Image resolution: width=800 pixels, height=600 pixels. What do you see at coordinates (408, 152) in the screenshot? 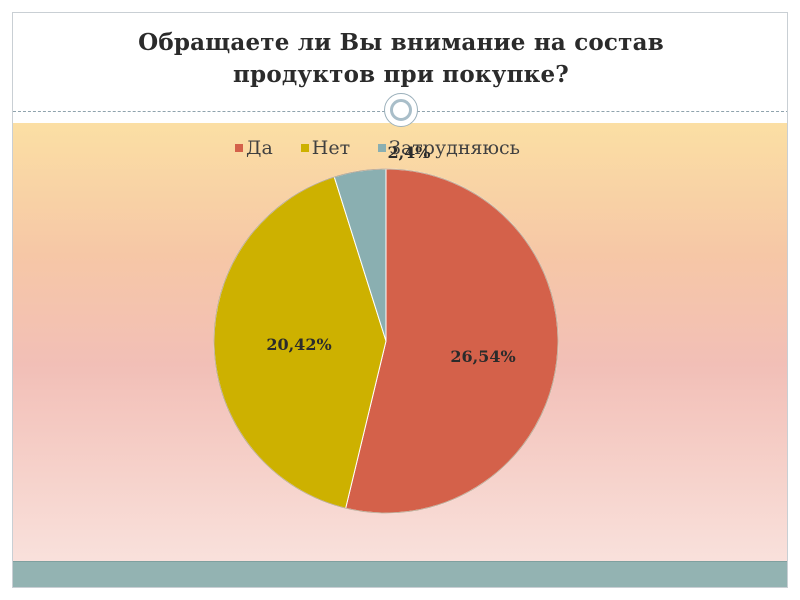
I see `data-label-zatrudnyayus: 2,4%` at bounding box center [408, 152].